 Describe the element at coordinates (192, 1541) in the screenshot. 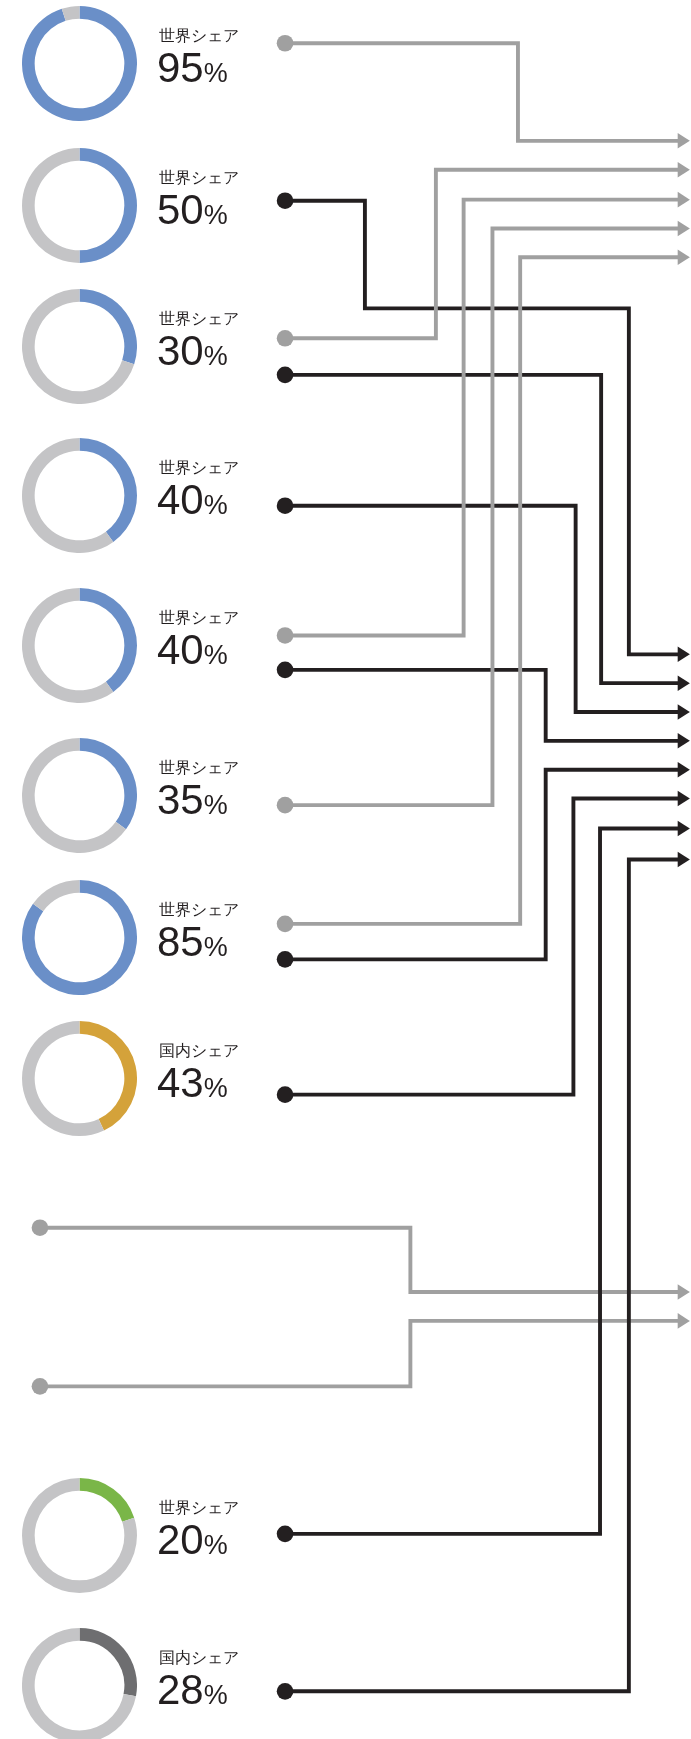

I see `data-label: 20%` at that location.